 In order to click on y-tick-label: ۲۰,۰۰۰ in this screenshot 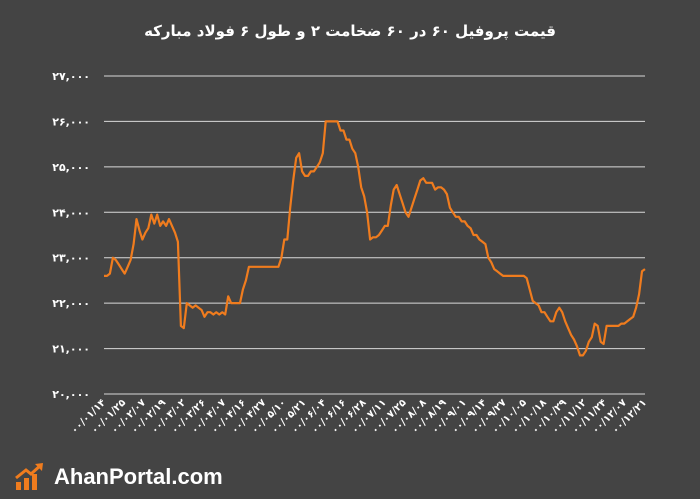, I will do `click(71, 394)`.